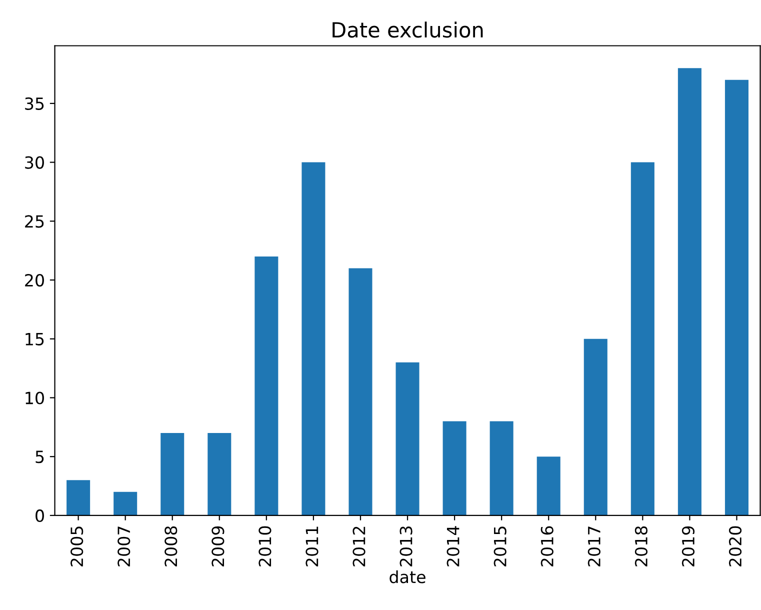 The image size is (761, 610). Describe the element at coordinates (124, 546) in the screenshot. I see `x-tick-label: 2007` at that location.